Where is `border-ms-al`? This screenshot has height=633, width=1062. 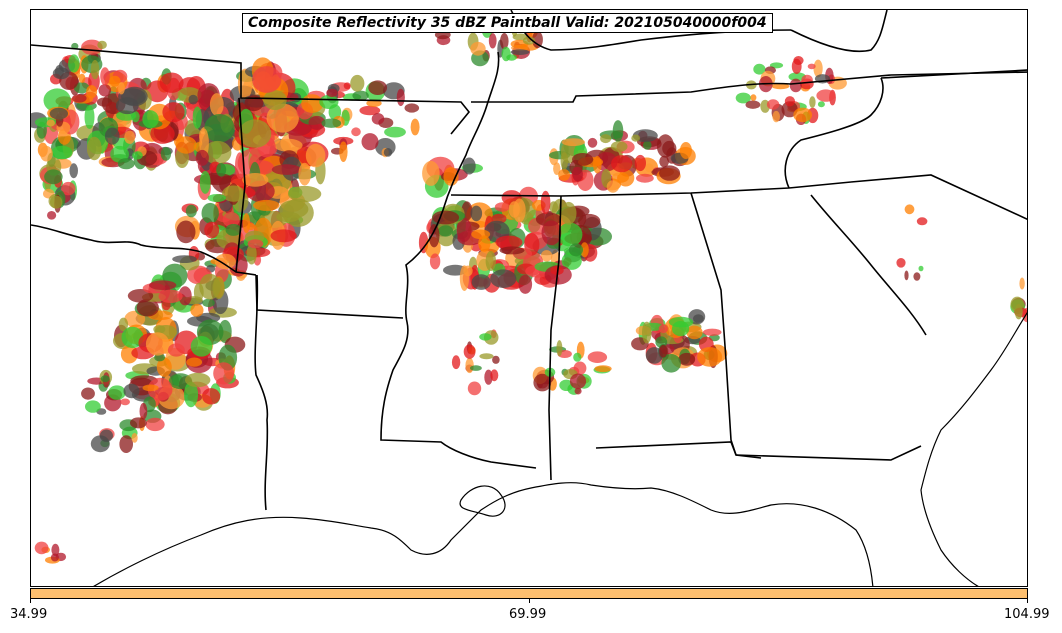 border-ms-al is located at coordinates (555, 338).